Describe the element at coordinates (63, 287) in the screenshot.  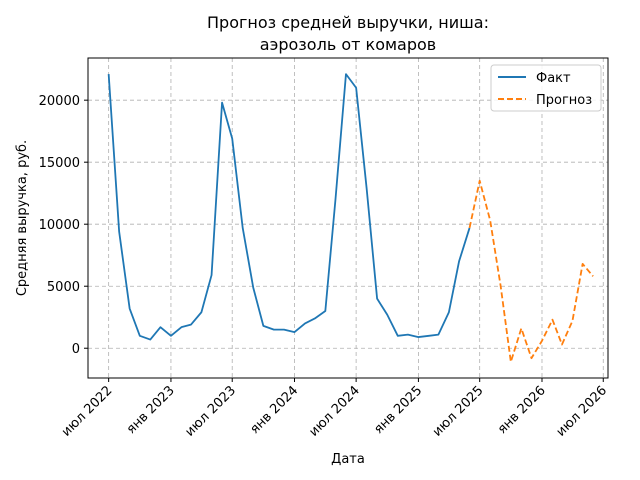
I see `y-tick-label: 5000` at that location.